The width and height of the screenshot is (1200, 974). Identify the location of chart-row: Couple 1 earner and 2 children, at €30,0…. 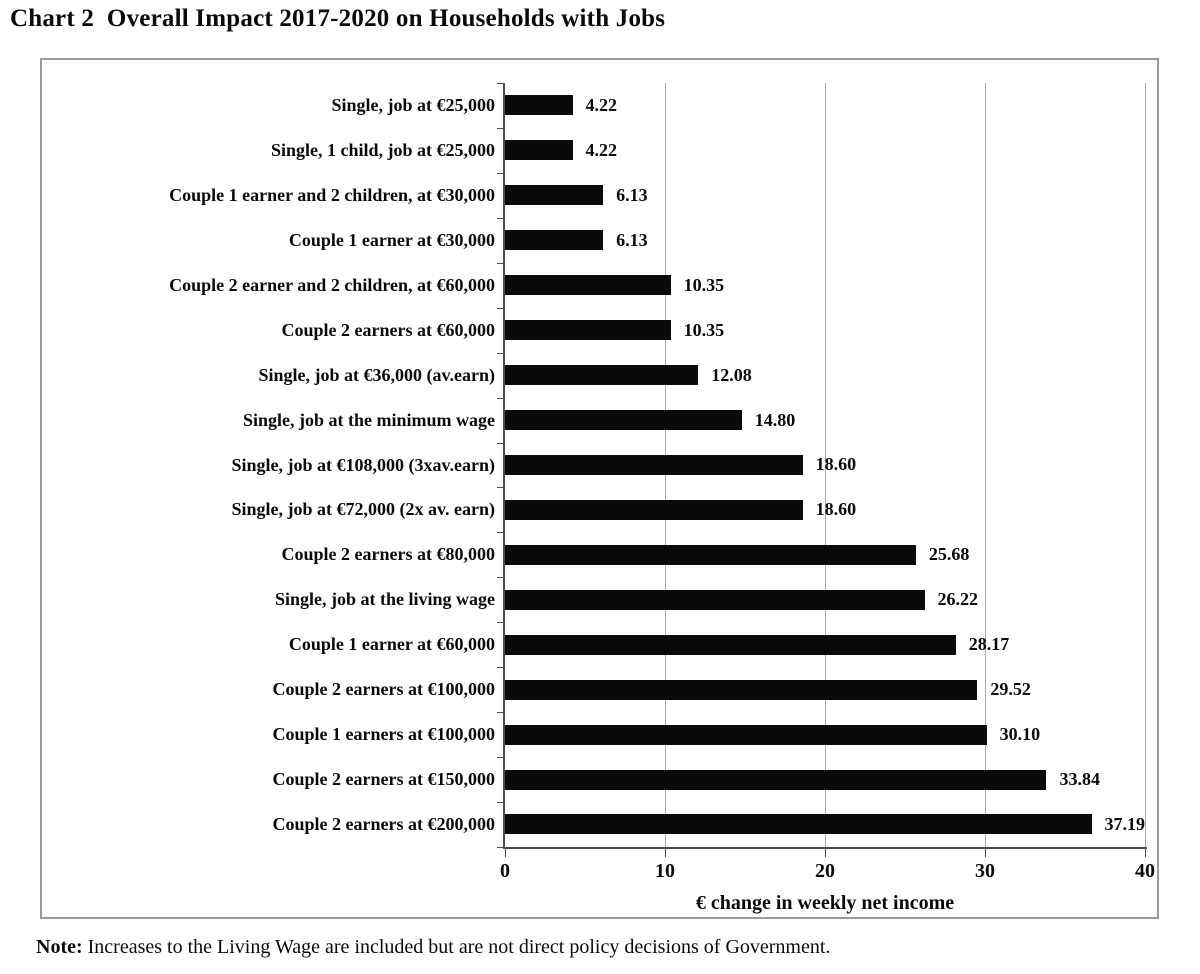
(657, 195).